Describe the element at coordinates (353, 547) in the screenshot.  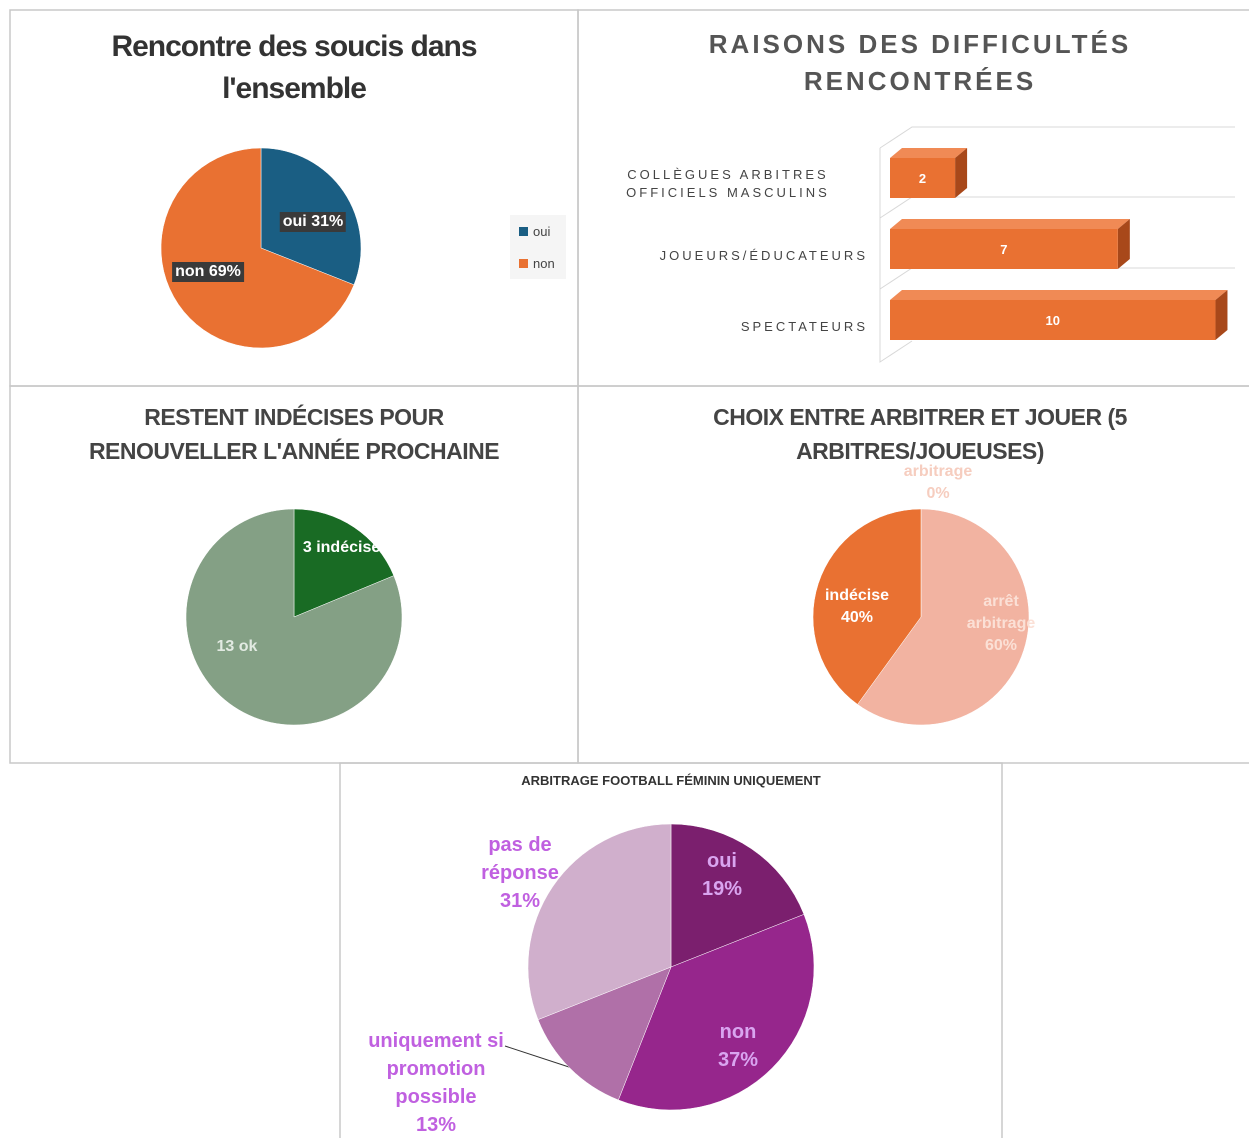
I see `category-label: indécises` at that location.